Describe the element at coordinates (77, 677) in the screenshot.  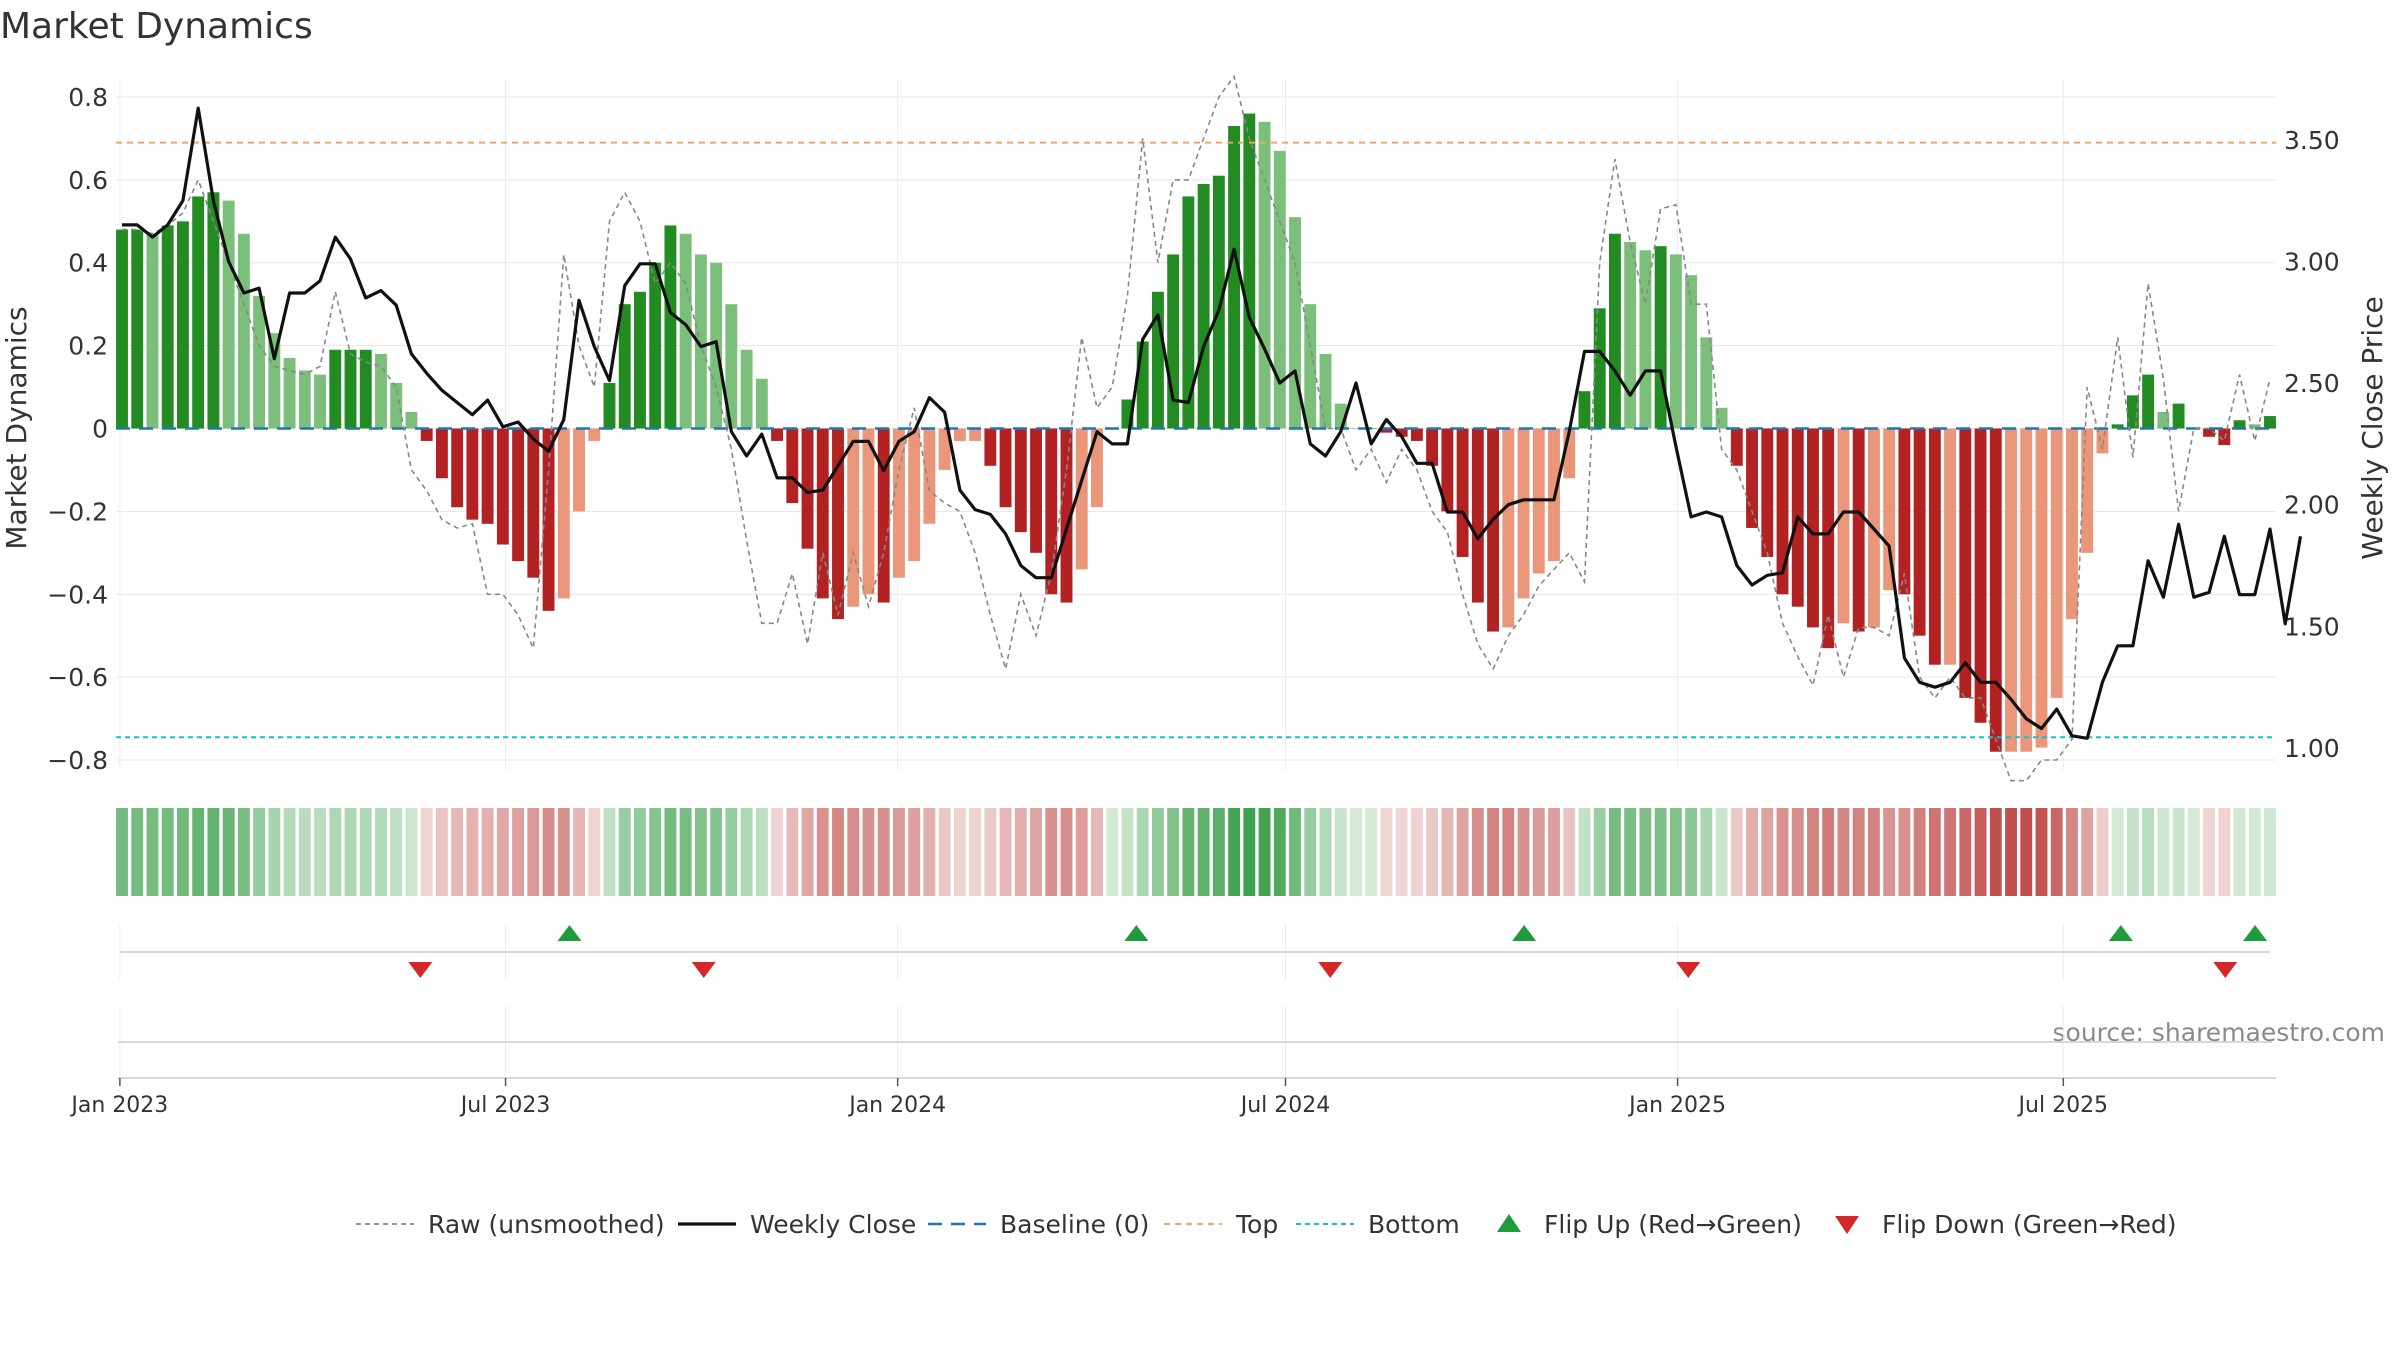
I see `y-left-tick-label: −0.6` at that location.